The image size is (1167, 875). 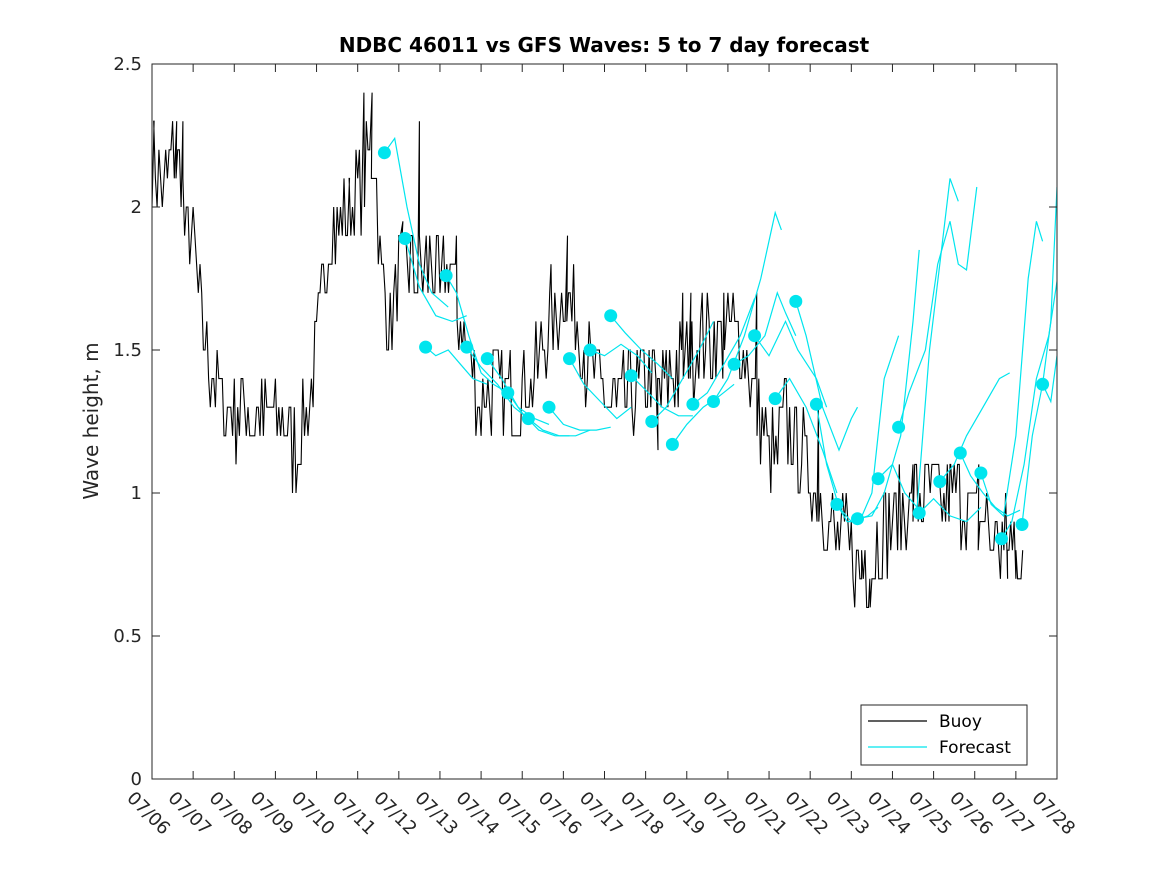 I want to click on legend-box, so click(x=944, y=735).